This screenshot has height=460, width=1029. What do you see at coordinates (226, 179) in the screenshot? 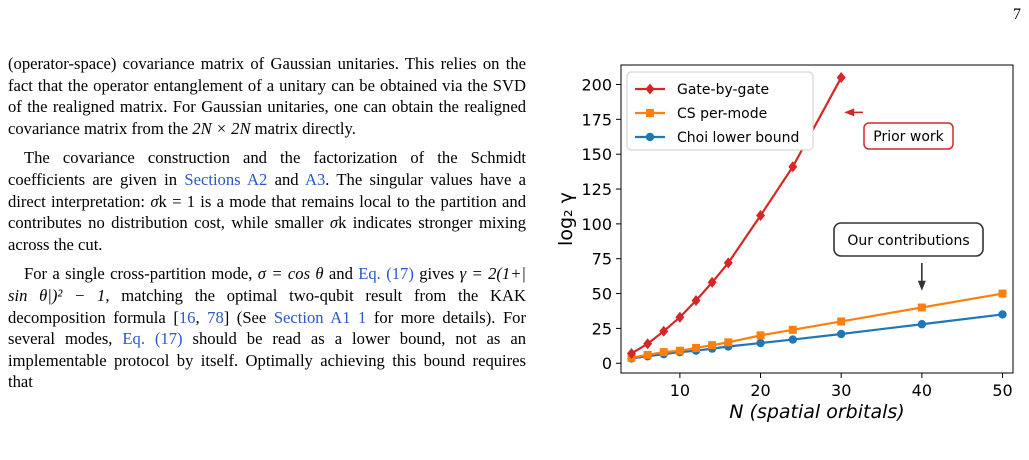
I see `cross-reference-link: Sections A2` at bounding box center [226, 179].